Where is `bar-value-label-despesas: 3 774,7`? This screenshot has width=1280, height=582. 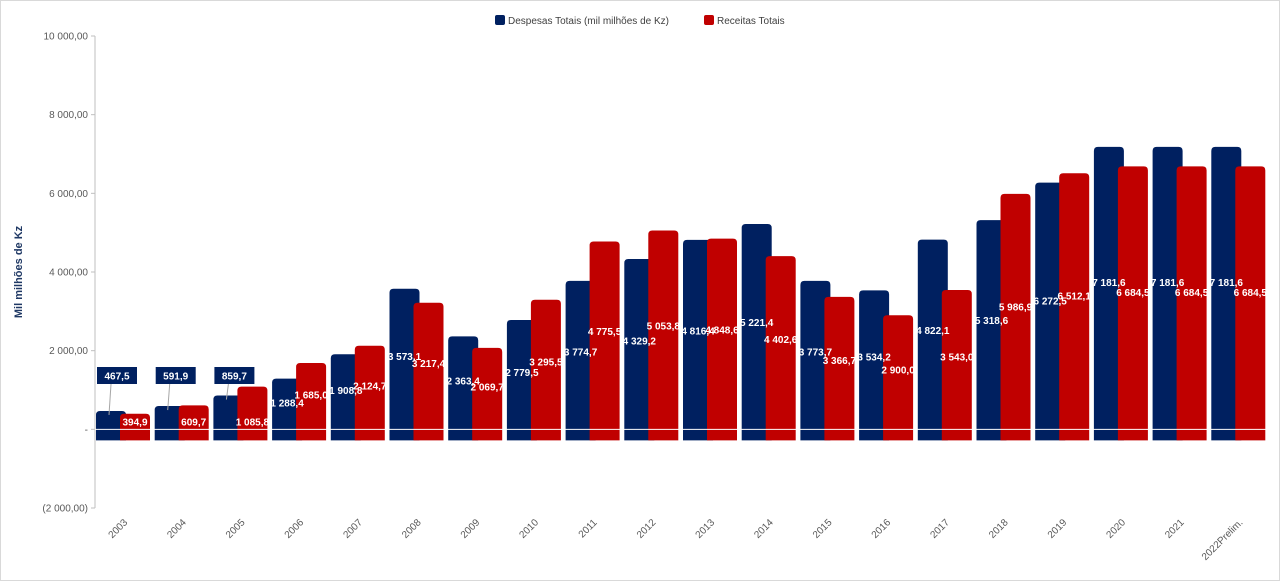
bar-value-label-despesas: 3 774,7 is located at coordinates (581, 353).